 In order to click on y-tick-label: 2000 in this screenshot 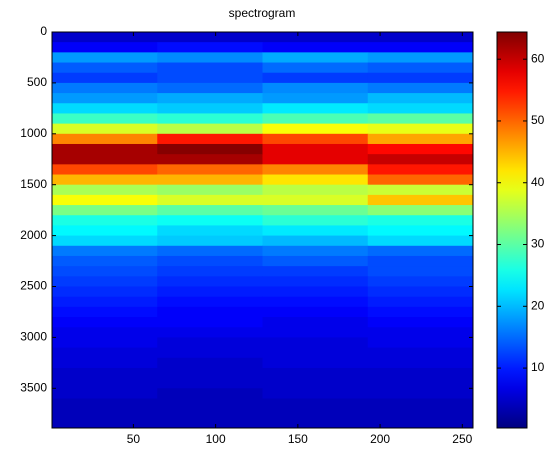, I will do `click(33, 235)`.